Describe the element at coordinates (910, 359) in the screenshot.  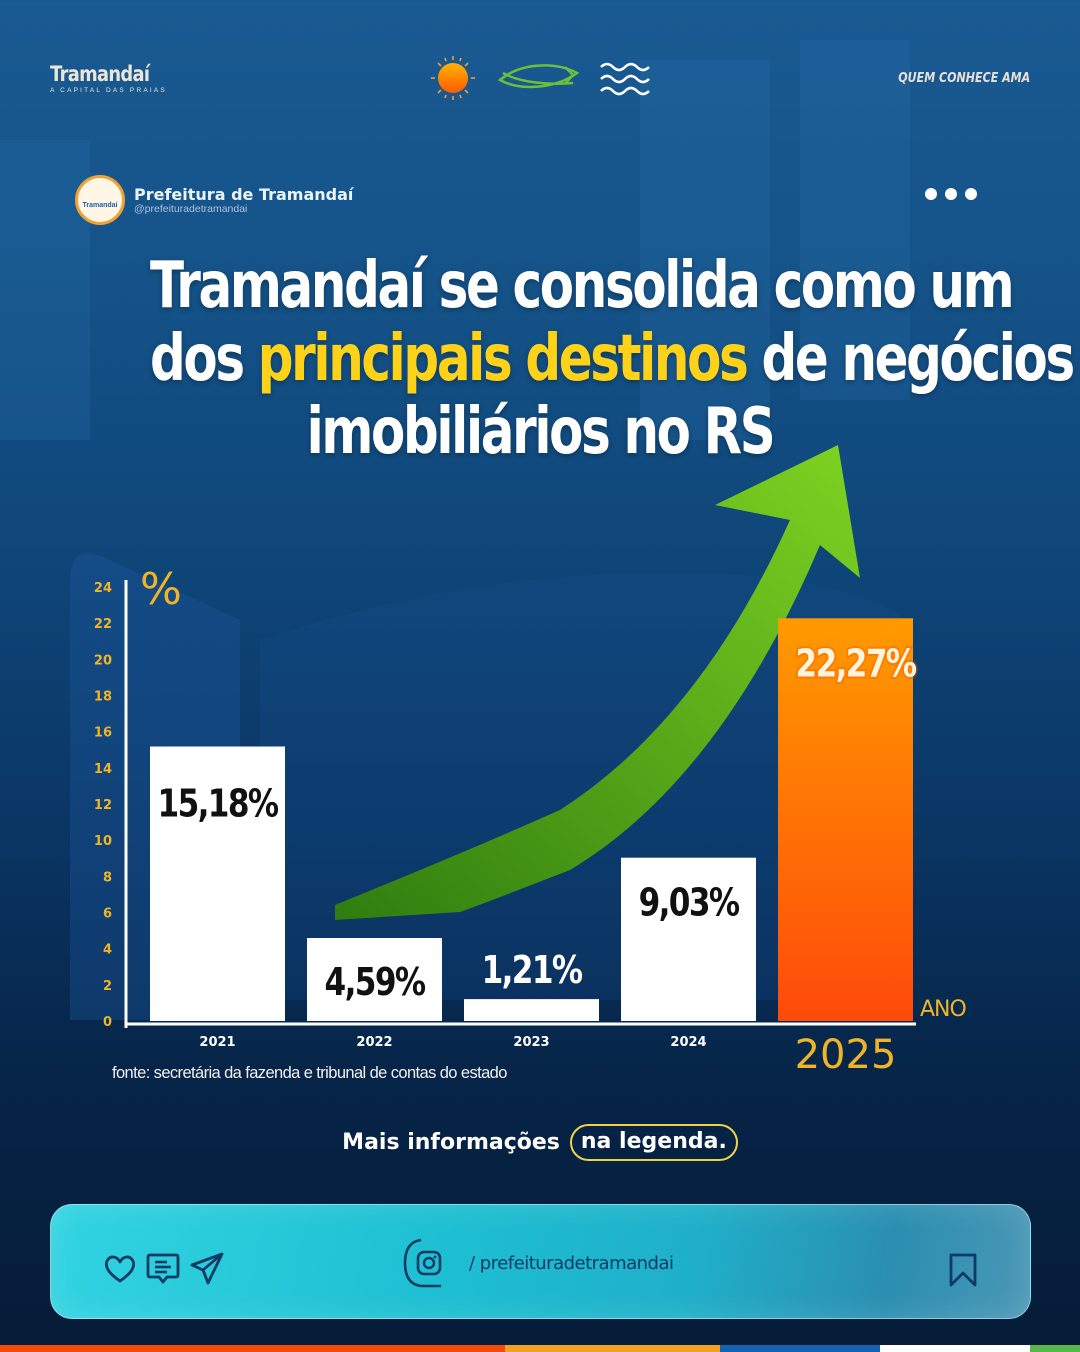
I see `headline-text: de negócios` at that location.